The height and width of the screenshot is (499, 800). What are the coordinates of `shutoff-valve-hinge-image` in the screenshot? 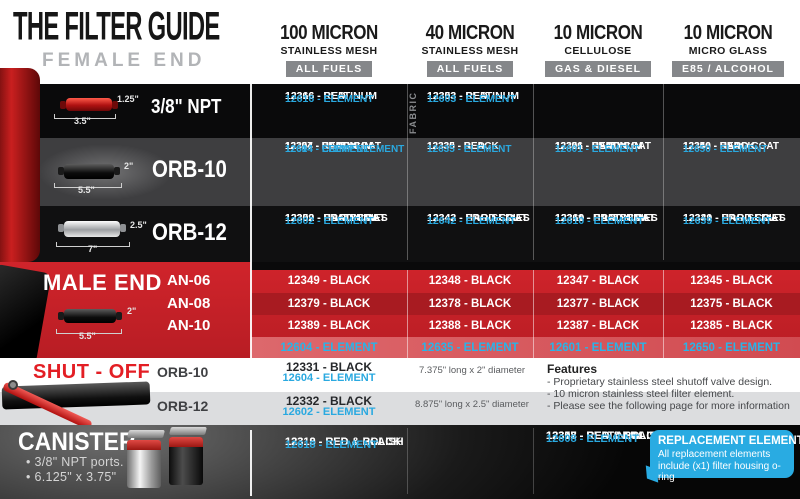 It's located at (13, 385).